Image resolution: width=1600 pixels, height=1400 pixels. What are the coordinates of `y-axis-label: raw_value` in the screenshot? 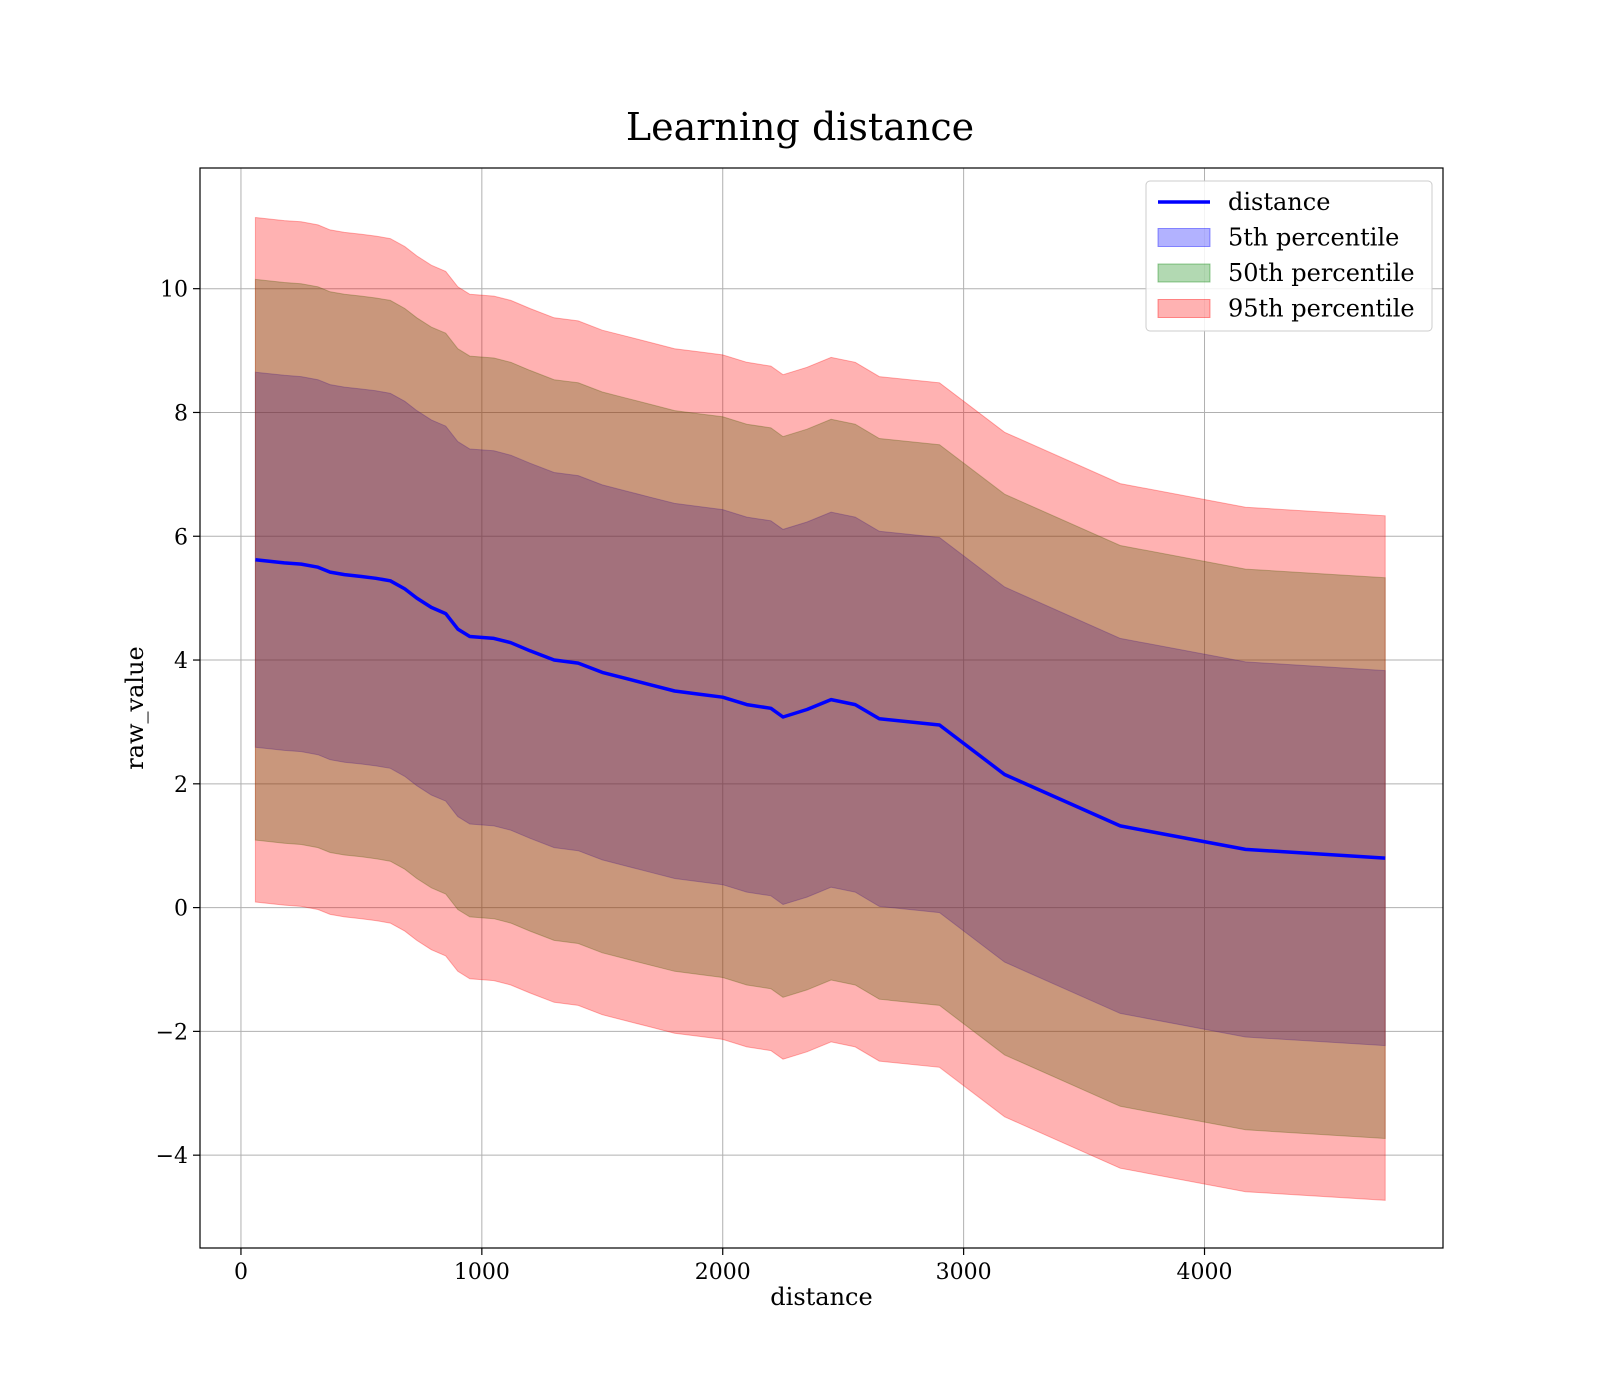 It's located at (135, 708).